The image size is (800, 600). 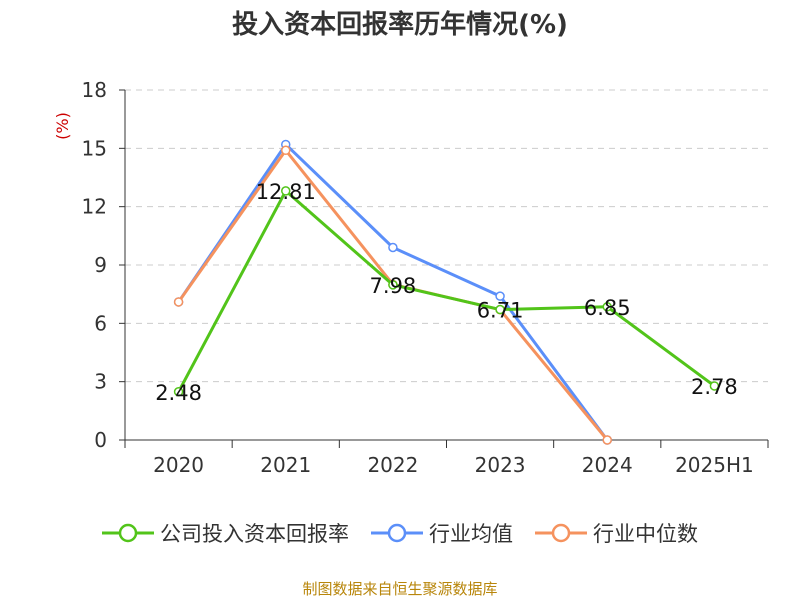 What do you see at coordinates (94, 207) in the screenshot?
I see `y-tick-label: 12` at bounding box center [94, 207].